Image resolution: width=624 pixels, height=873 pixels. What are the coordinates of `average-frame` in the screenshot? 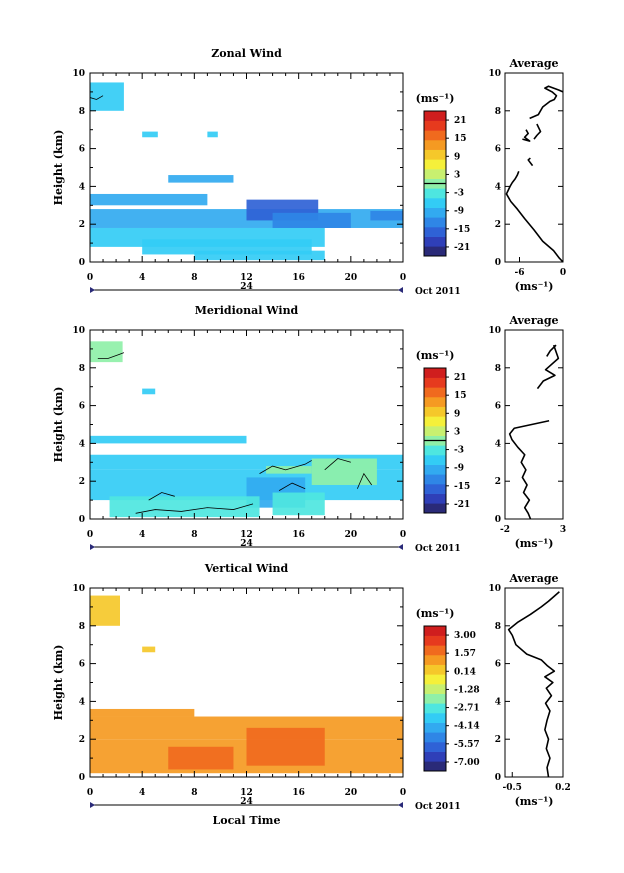 It's located at (534, 682).